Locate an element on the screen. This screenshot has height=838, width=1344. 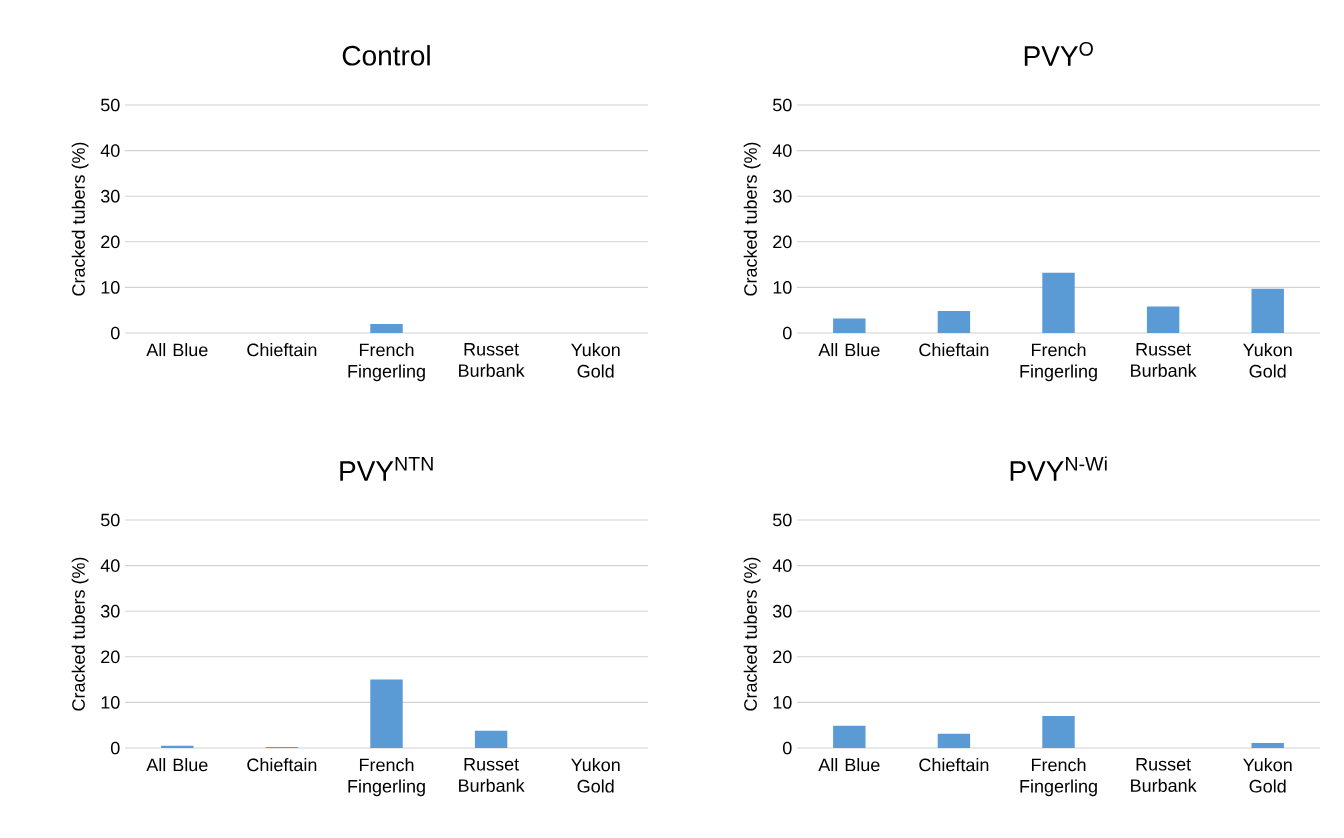
chart-title: PVY$^{NTN}$ is located at coordinates (386, 469).